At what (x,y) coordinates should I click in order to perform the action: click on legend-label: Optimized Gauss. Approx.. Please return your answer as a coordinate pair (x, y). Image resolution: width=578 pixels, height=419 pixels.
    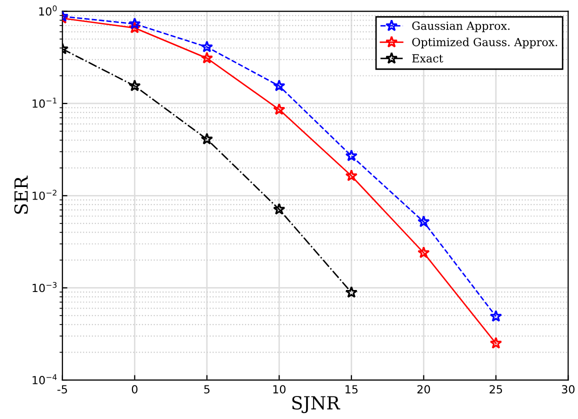
    Looking at the image, I should click on (485, 43).